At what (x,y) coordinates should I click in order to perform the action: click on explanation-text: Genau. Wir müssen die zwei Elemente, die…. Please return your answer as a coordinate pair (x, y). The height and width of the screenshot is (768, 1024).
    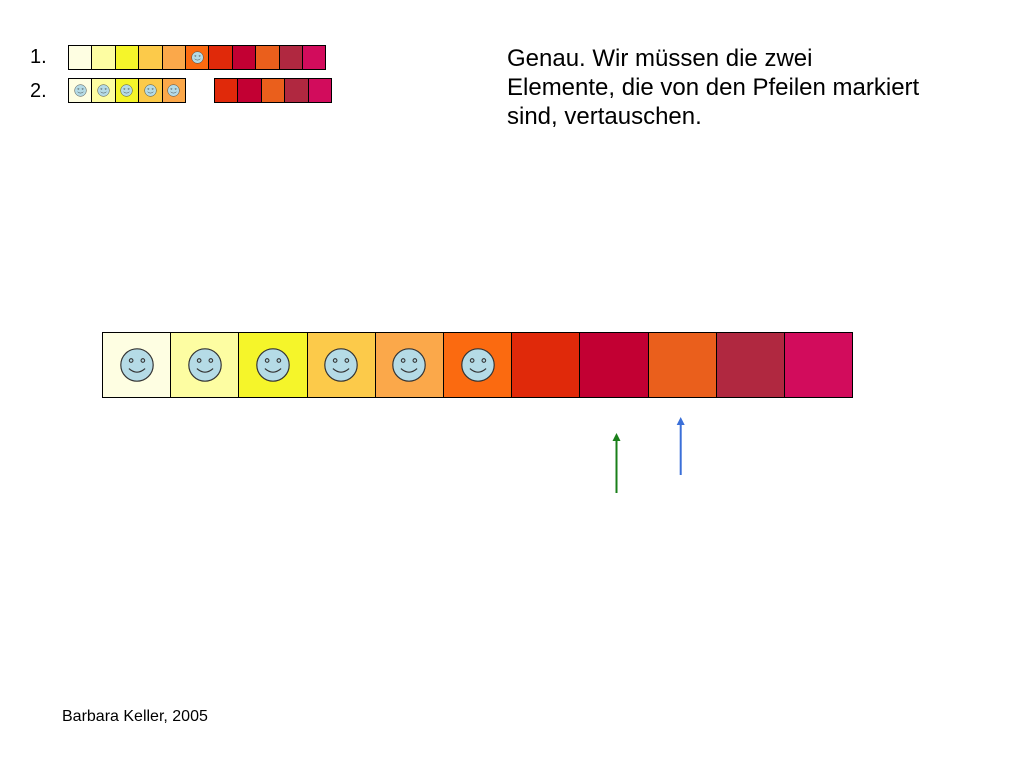
    Looking at the image, I should click on (713, 87).